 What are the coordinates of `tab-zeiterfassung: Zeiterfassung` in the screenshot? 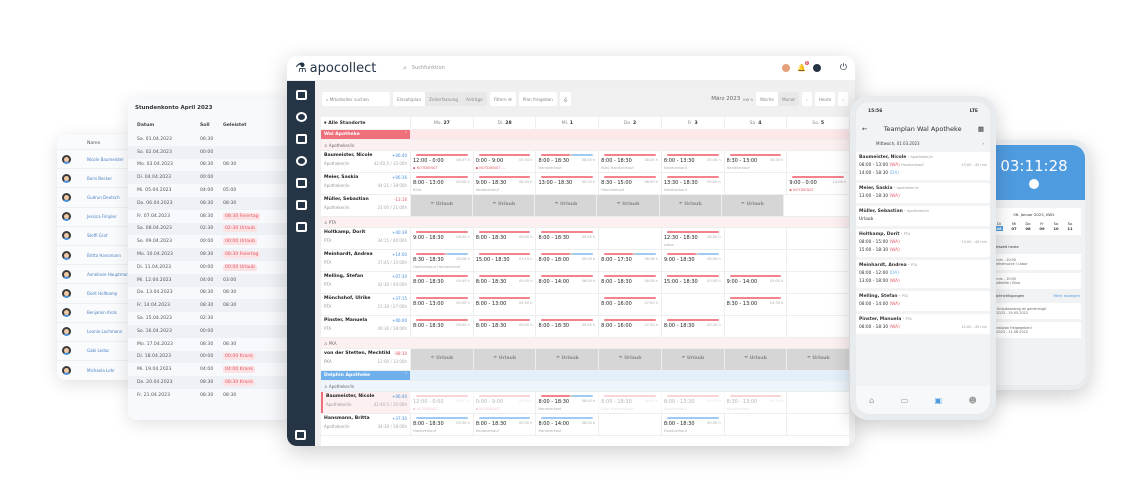 It's located at (444, 99).